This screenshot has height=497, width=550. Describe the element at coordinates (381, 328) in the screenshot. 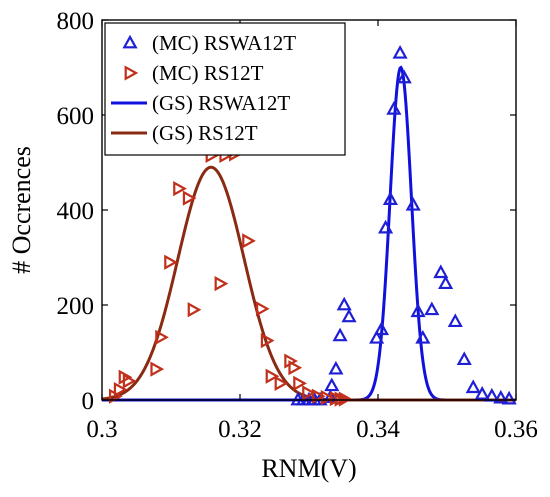

I see `marker-s0-p12` at that location.